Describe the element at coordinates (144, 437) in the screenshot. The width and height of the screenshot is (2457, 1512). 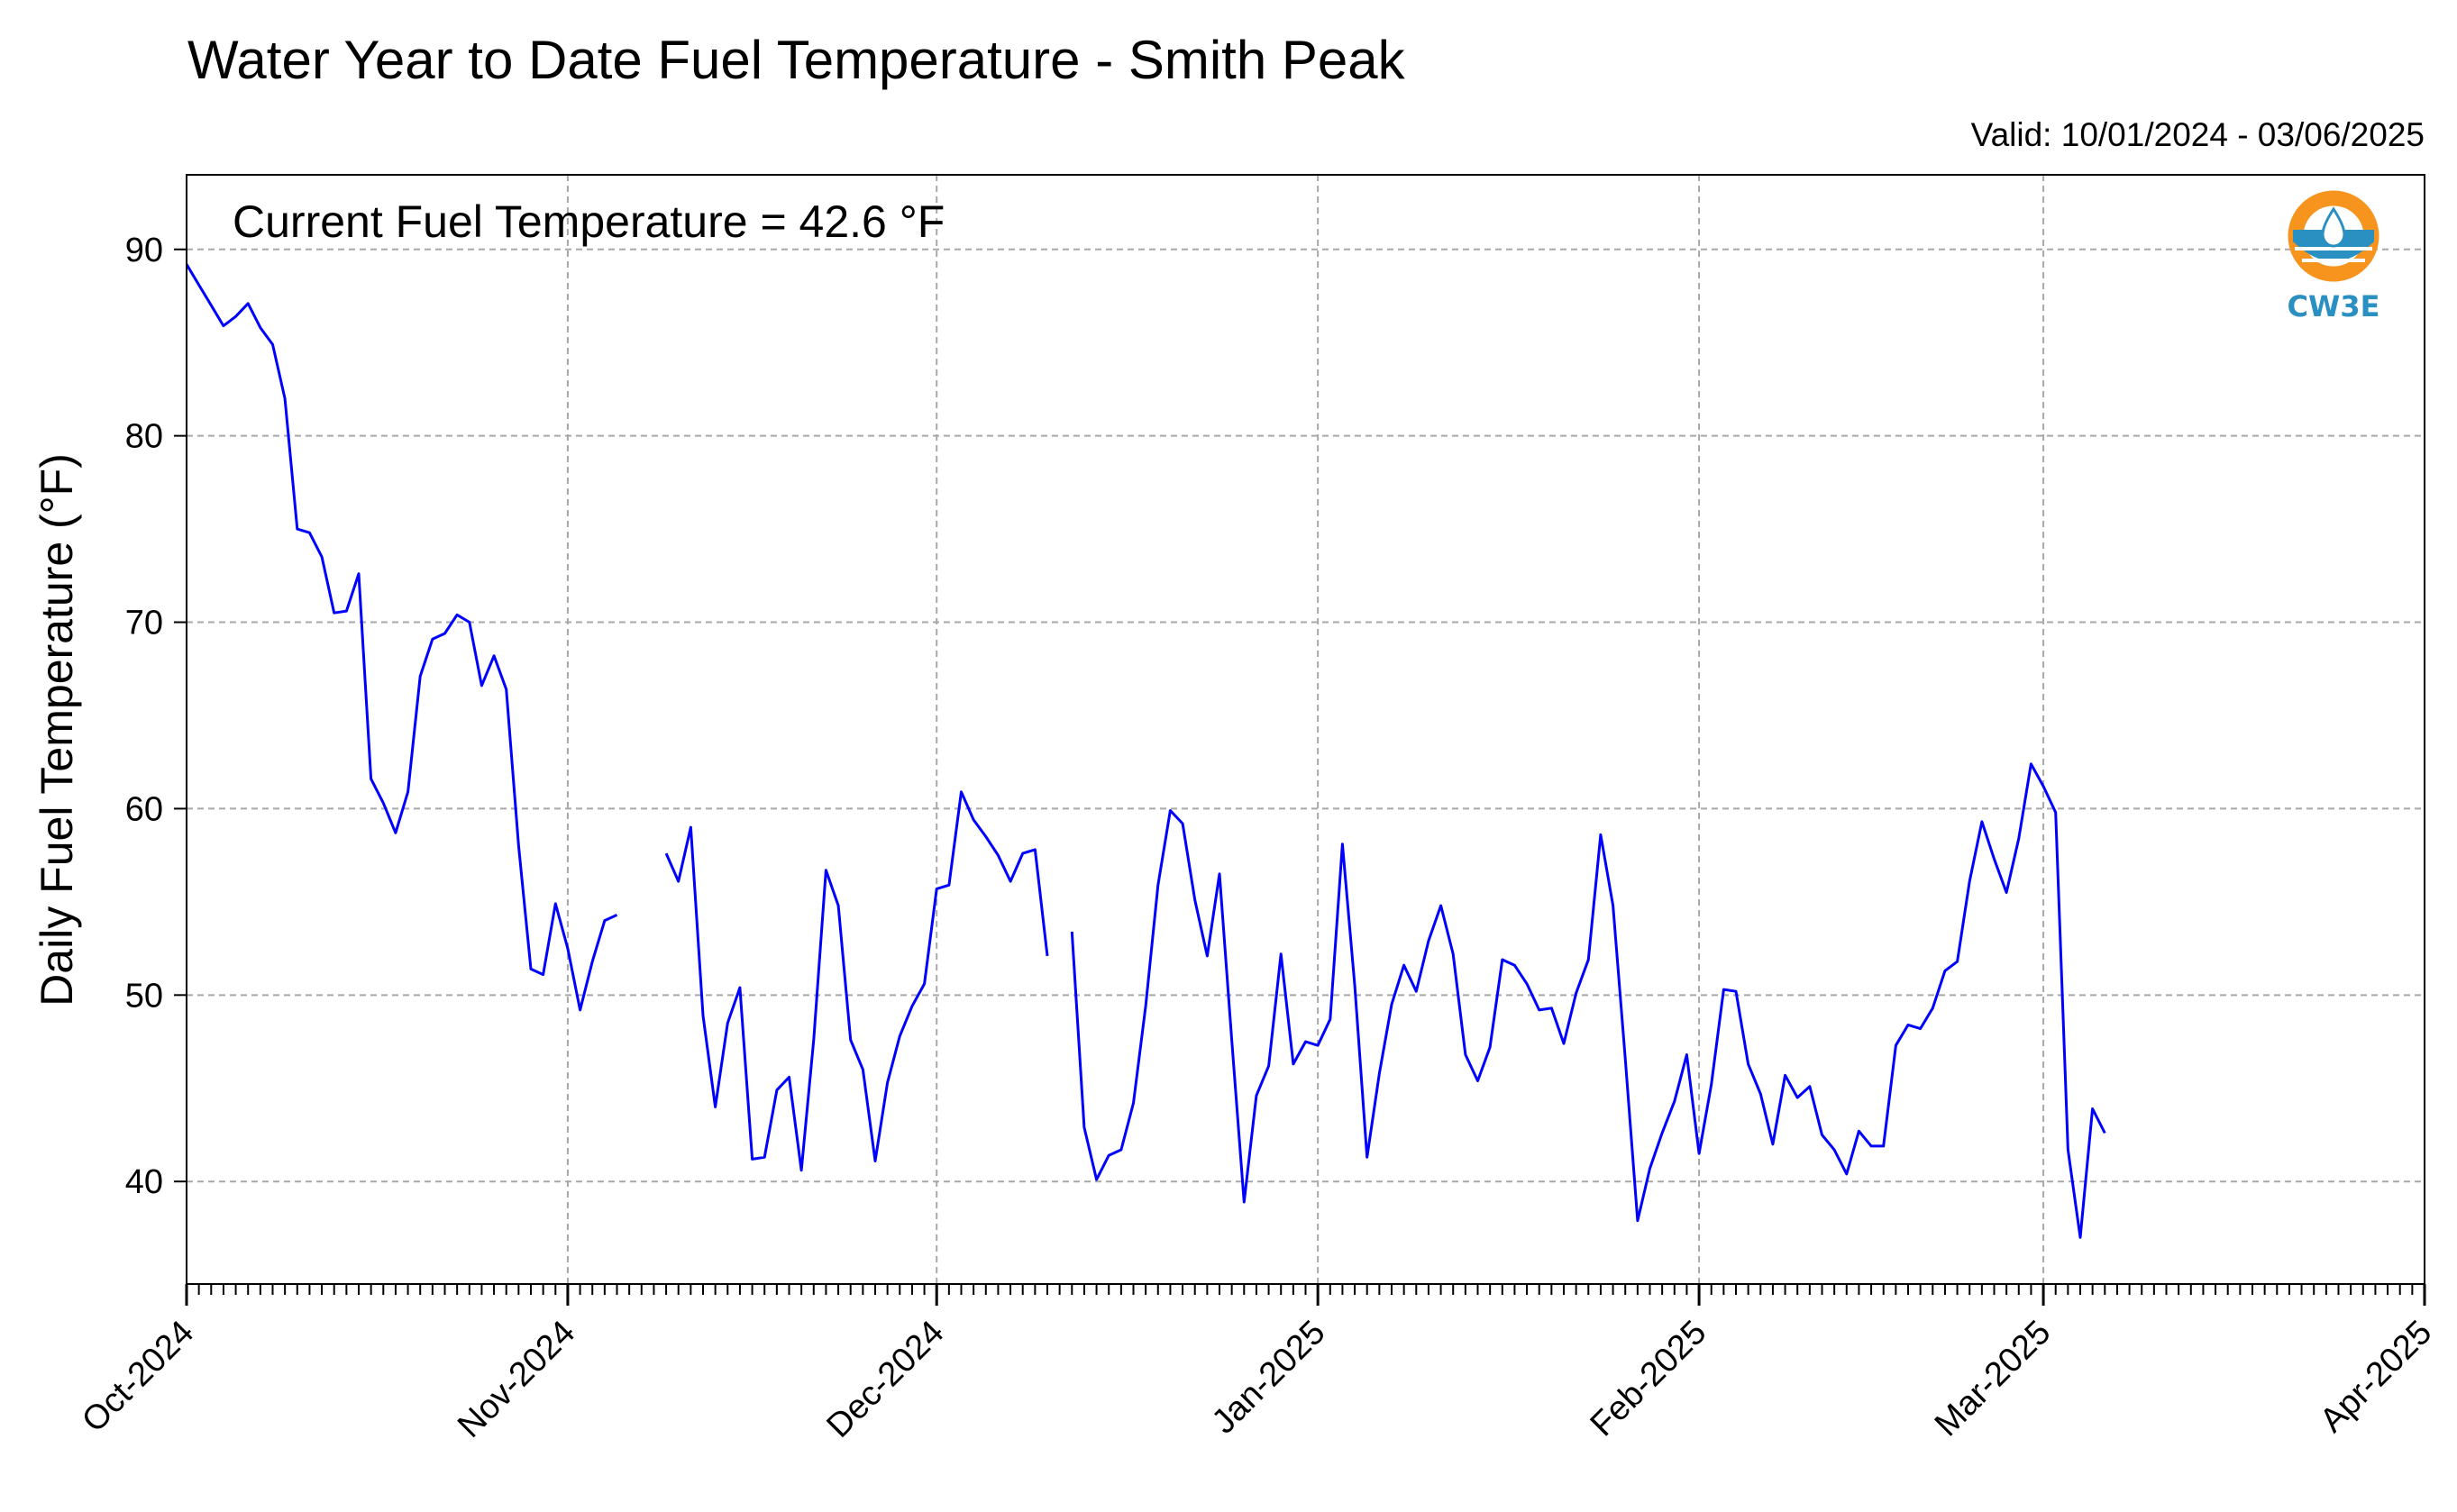
I see `y-tick-label: 80` at that location.